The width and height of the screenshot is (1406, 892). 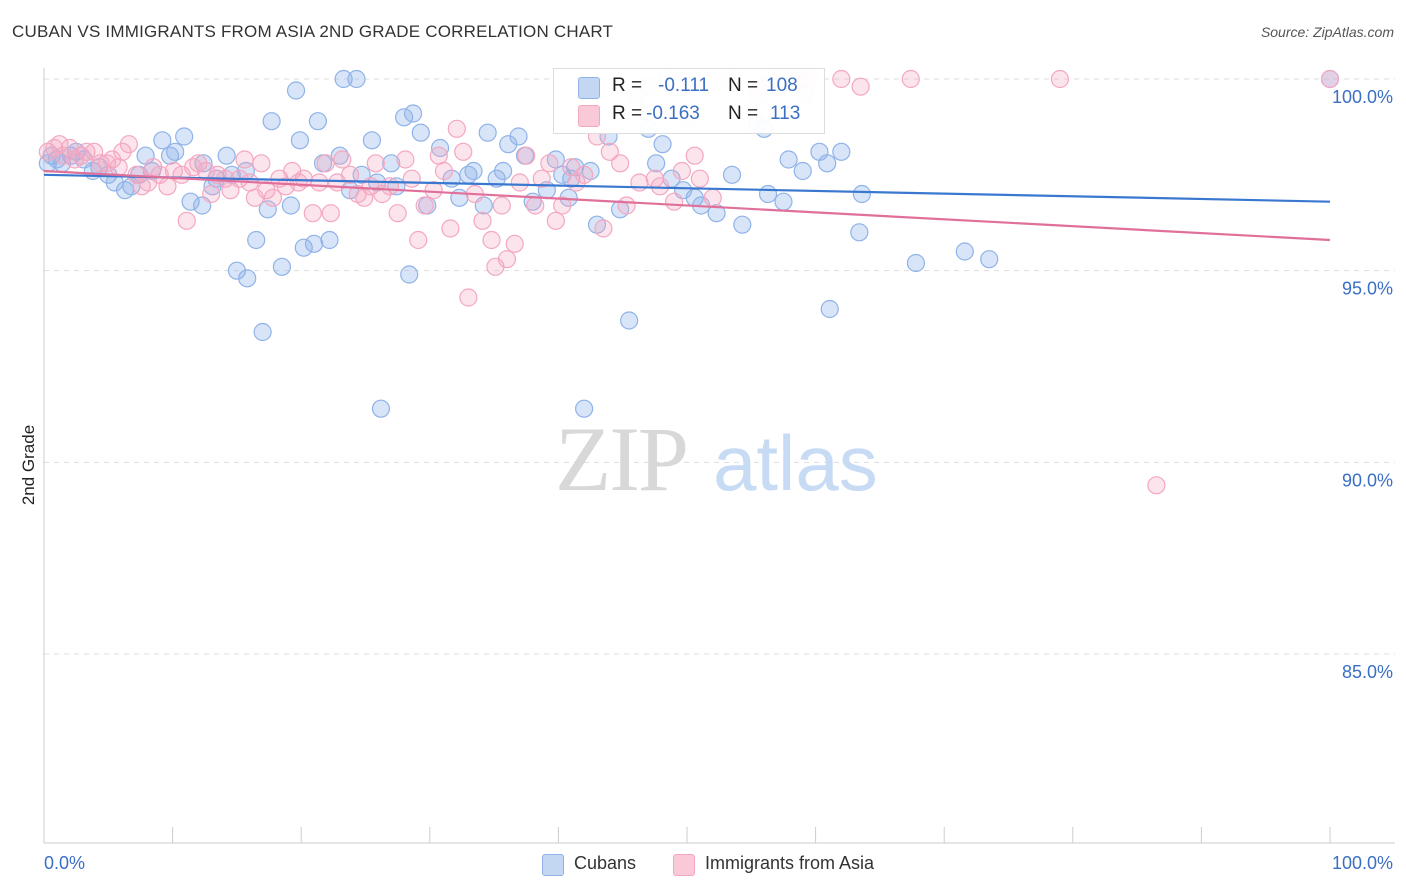 I want to click on y-tick-label: 85.0%, so click(x=1367, y=672).